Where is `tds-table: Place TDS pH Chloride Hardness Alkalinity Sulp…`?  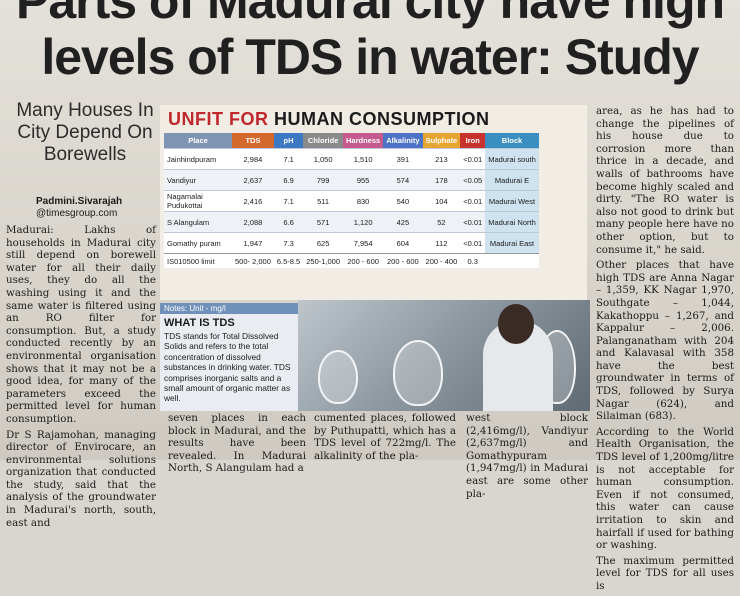
tds-table: Place TDS pH Chloride Hardness Alkalinity Sulp… is located at coordinates (351, 200).